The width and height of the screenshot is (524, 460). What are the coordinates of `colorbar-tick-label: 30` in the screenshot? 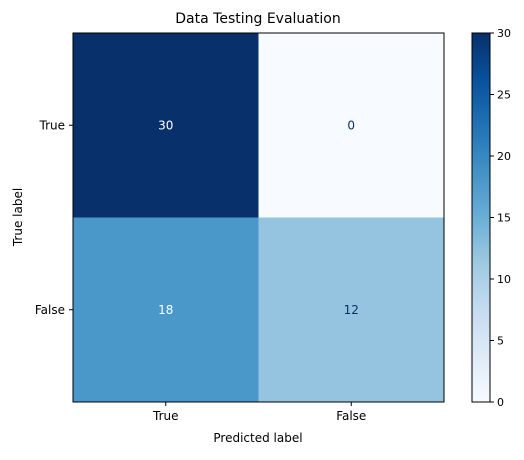 It's located at (504, 33).